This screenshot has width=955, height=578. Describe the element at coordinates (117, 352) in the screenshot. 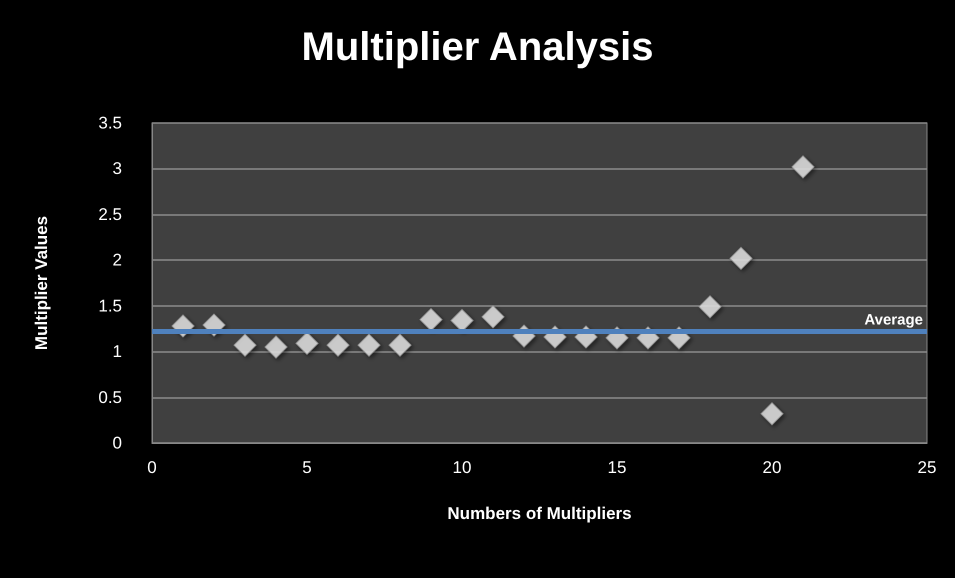

I see `y-tick-label: 1` at that location.